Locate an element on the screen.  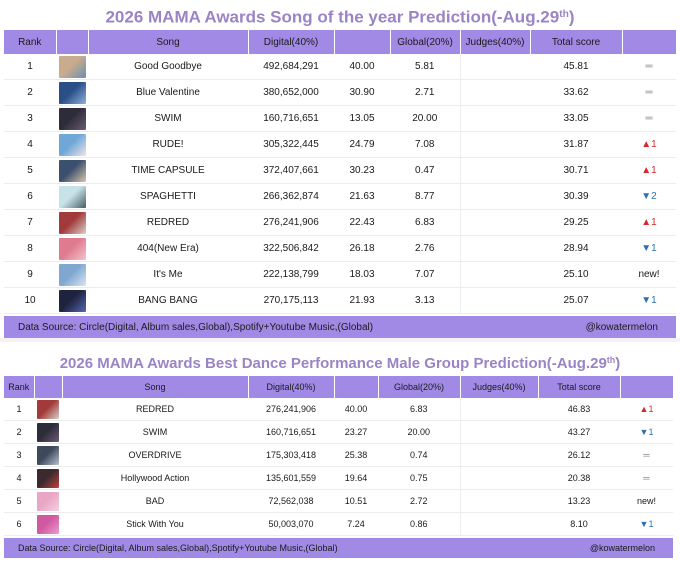
rank-cell: 6 is located at coordinates (30, 196).